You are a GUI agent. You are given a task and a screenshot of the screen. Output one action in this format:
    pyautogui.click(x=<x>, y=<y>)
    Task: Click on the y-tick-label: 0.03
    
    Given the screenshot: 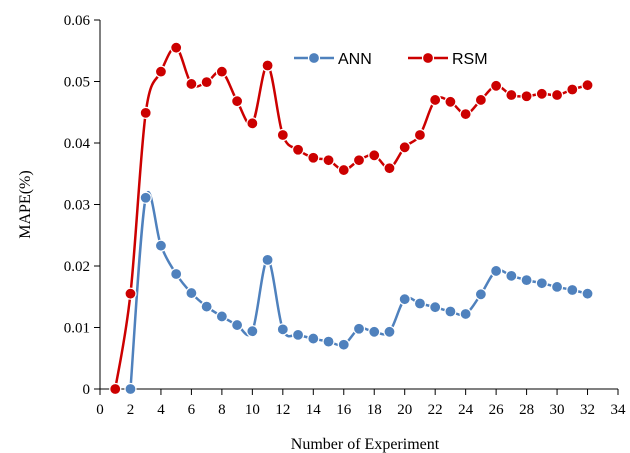 What is the action you would take?
    pyautogui.click(x=77, y=206)
    